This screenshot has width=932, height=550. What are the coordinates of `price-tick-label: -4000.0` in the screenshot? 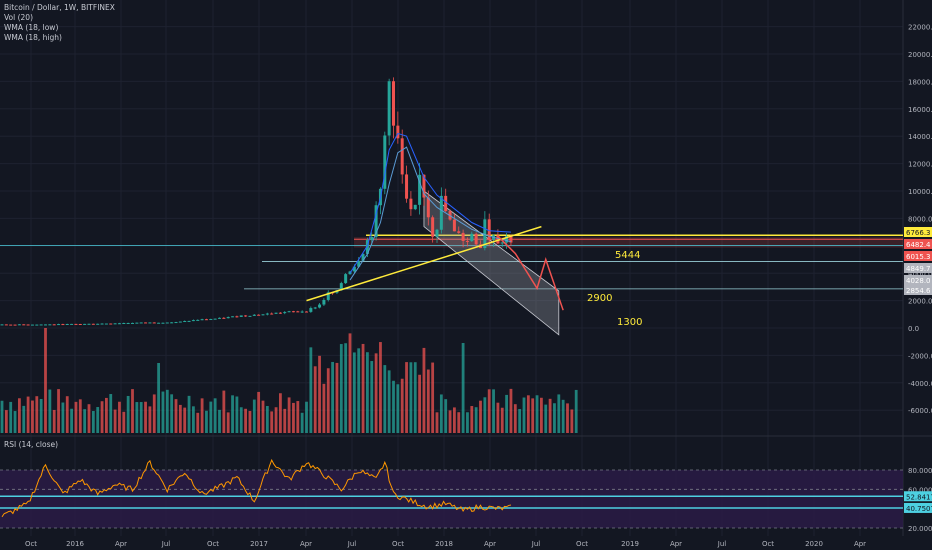 It's located at (920, 384).